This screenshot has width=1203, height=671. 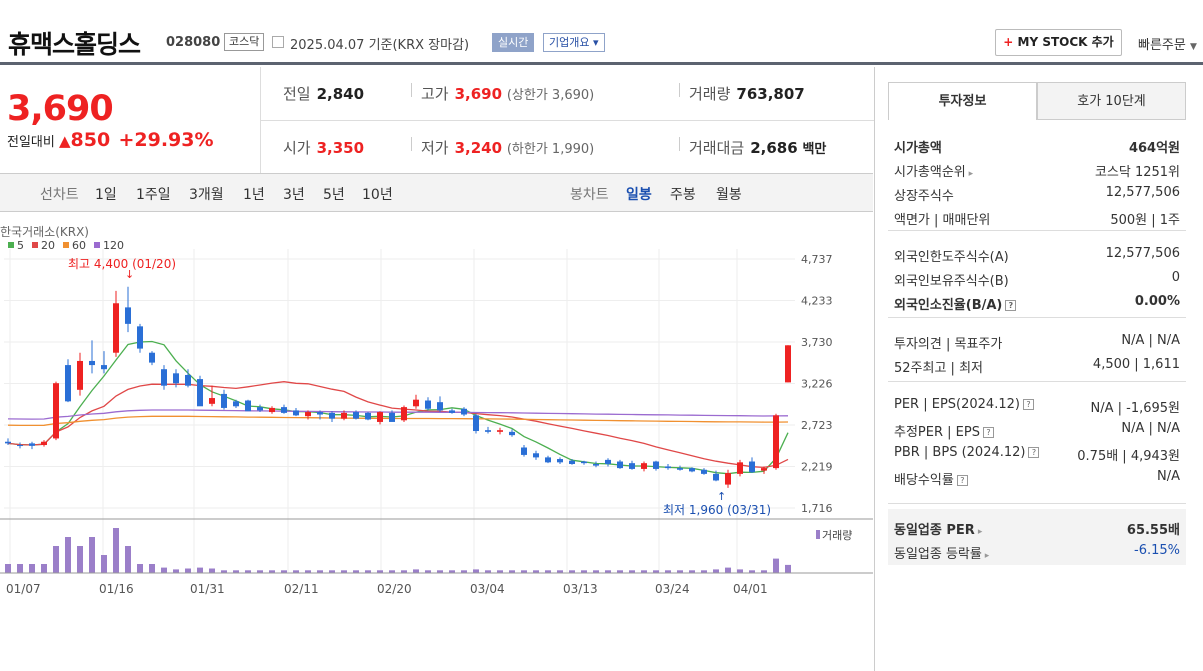 What do you see at coordinates (1111, 101) in the screenshot?
I see `tab-hoga: 호가 10단계` at bounding box center [1111, 101].